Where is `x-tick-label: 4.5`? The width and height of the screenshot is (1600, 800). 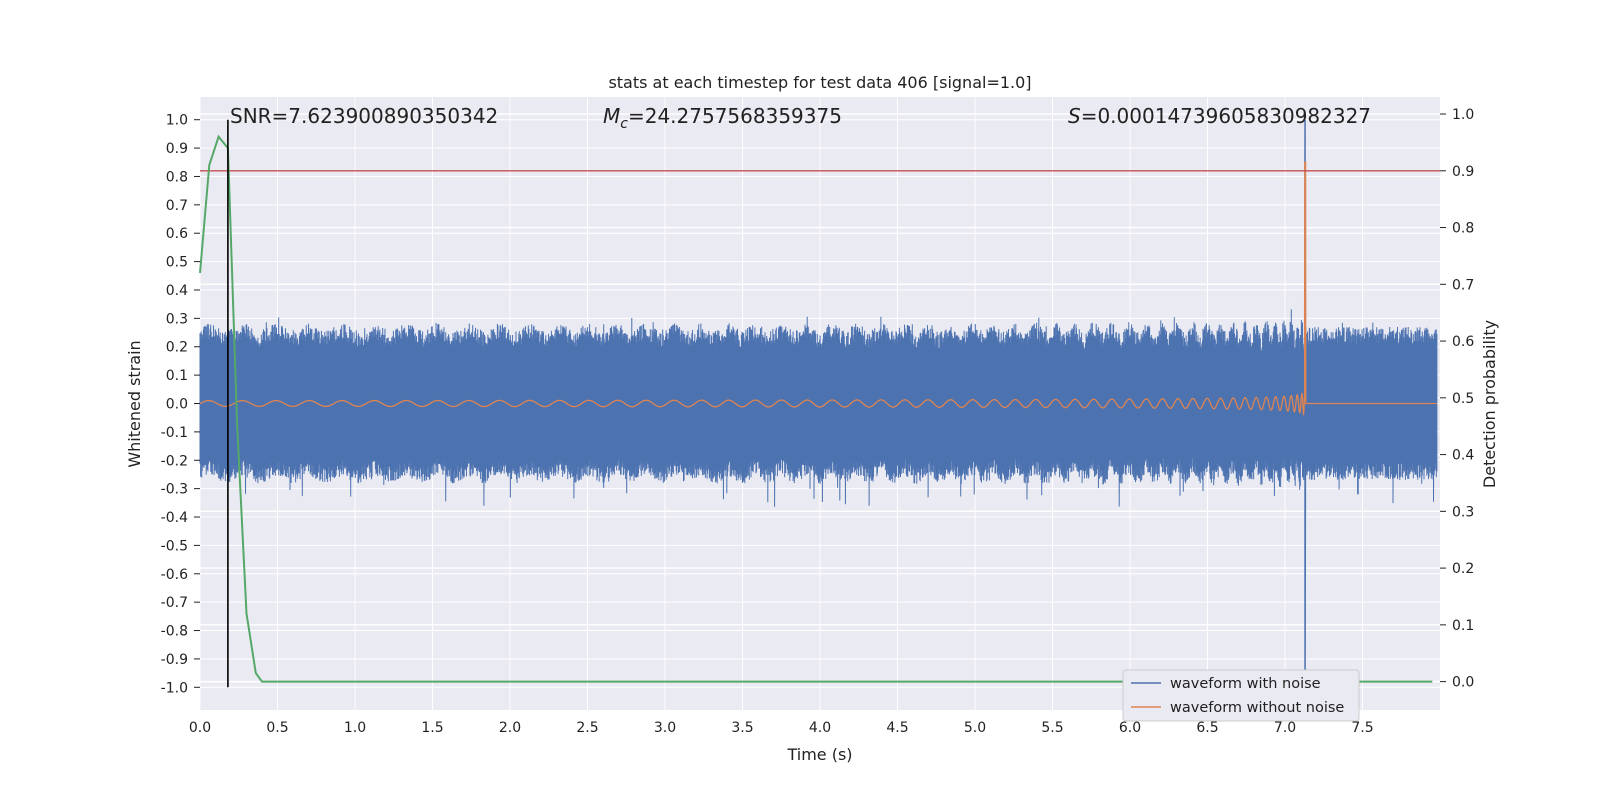 x-tick-label: 4.5 is located at coordinates (897, 728).